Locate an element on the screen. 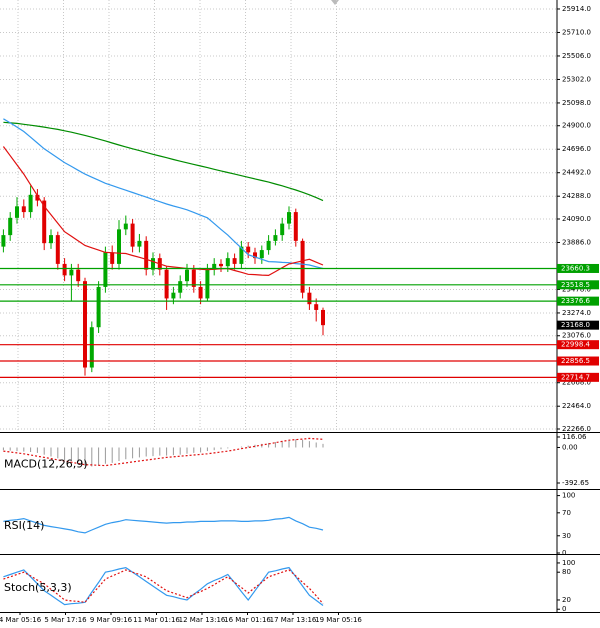 The image size is (600, 628). current-price-box is located at coordinates (578, 325).